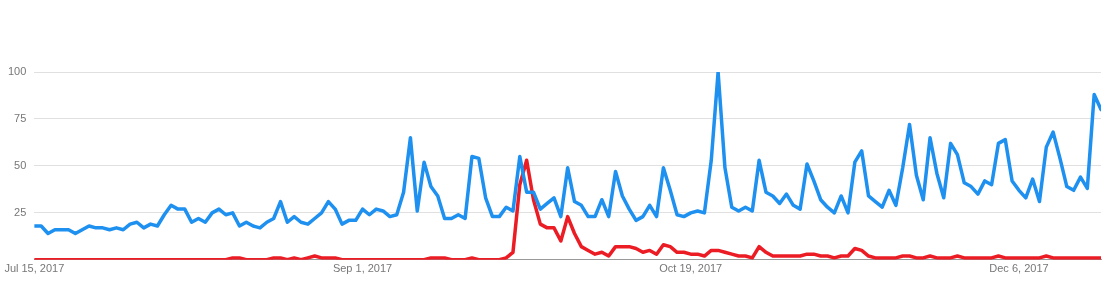 This screenshot has width=1119, height=283. I want to click on y-tick-label: 50, so click(20, 164).